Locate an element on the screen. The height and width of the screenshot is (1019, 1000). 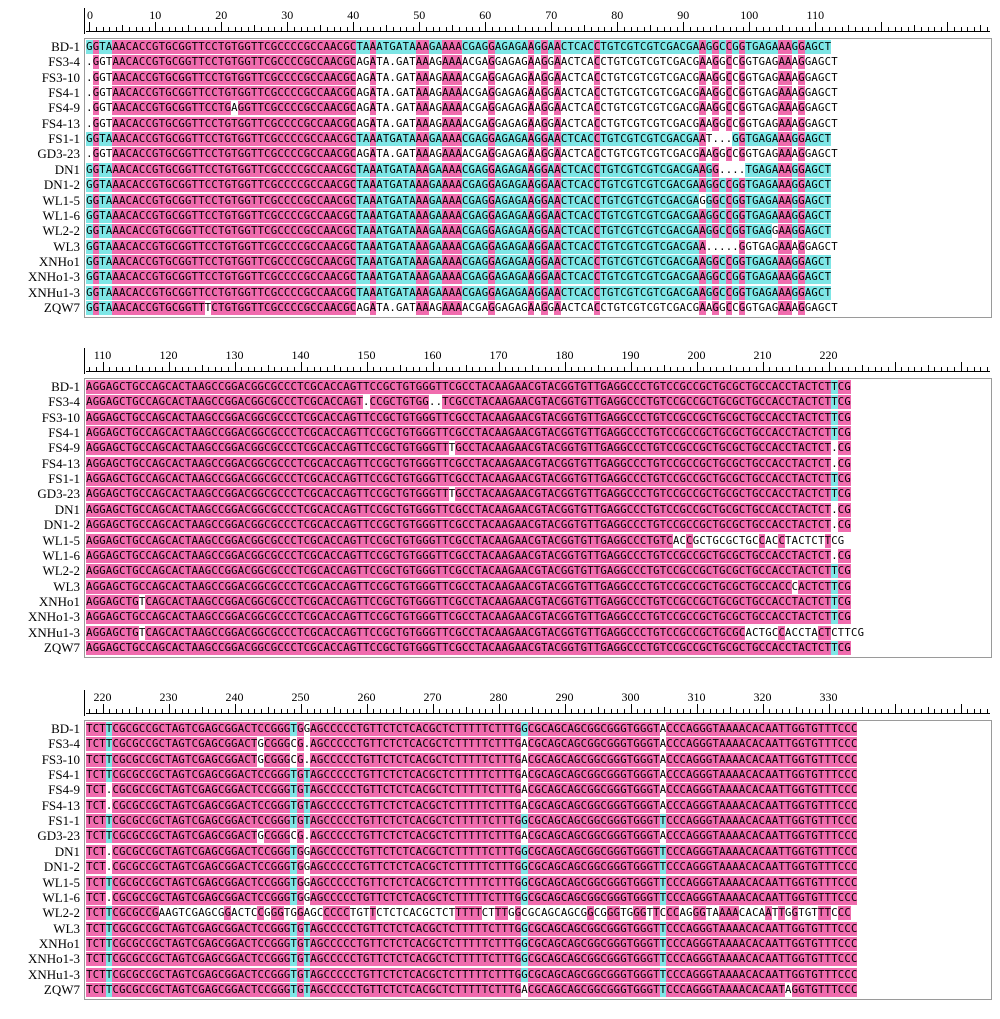
ruler-label: 110 is located at coordinates (815, 15).